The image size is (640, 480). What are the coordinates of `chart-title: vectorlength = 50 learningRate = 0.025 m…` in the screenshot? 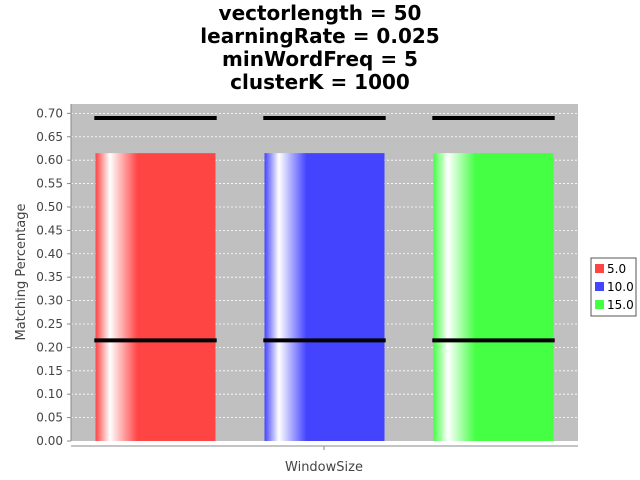 It's located at (319, 47).